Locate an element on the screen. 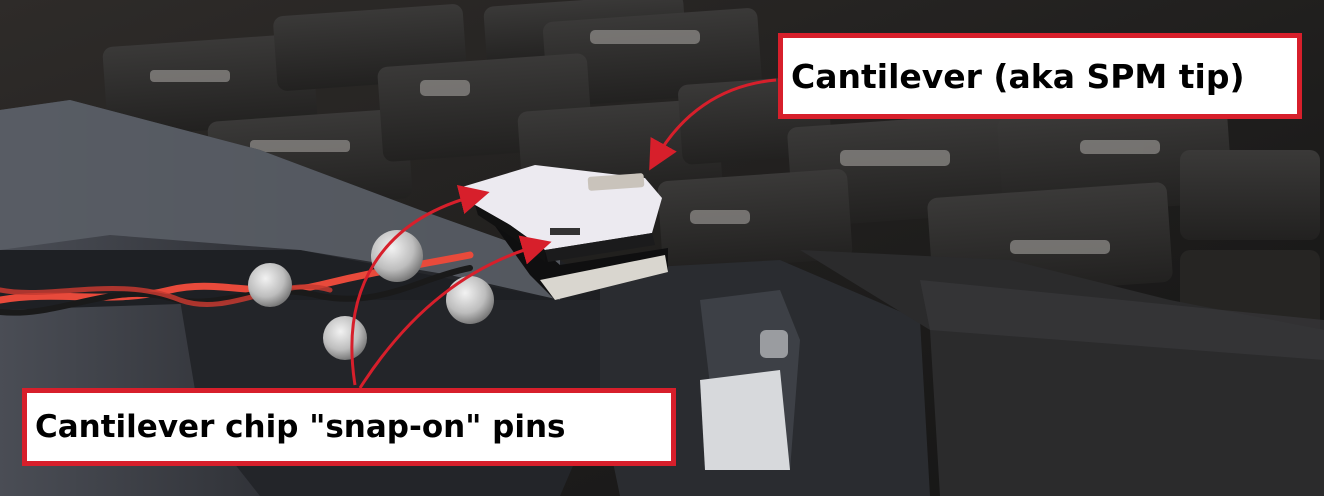 Image resolution: width=1324 pixels, height=496 pixels. arrow-to-pin-left is located at coordinates (420, 285).